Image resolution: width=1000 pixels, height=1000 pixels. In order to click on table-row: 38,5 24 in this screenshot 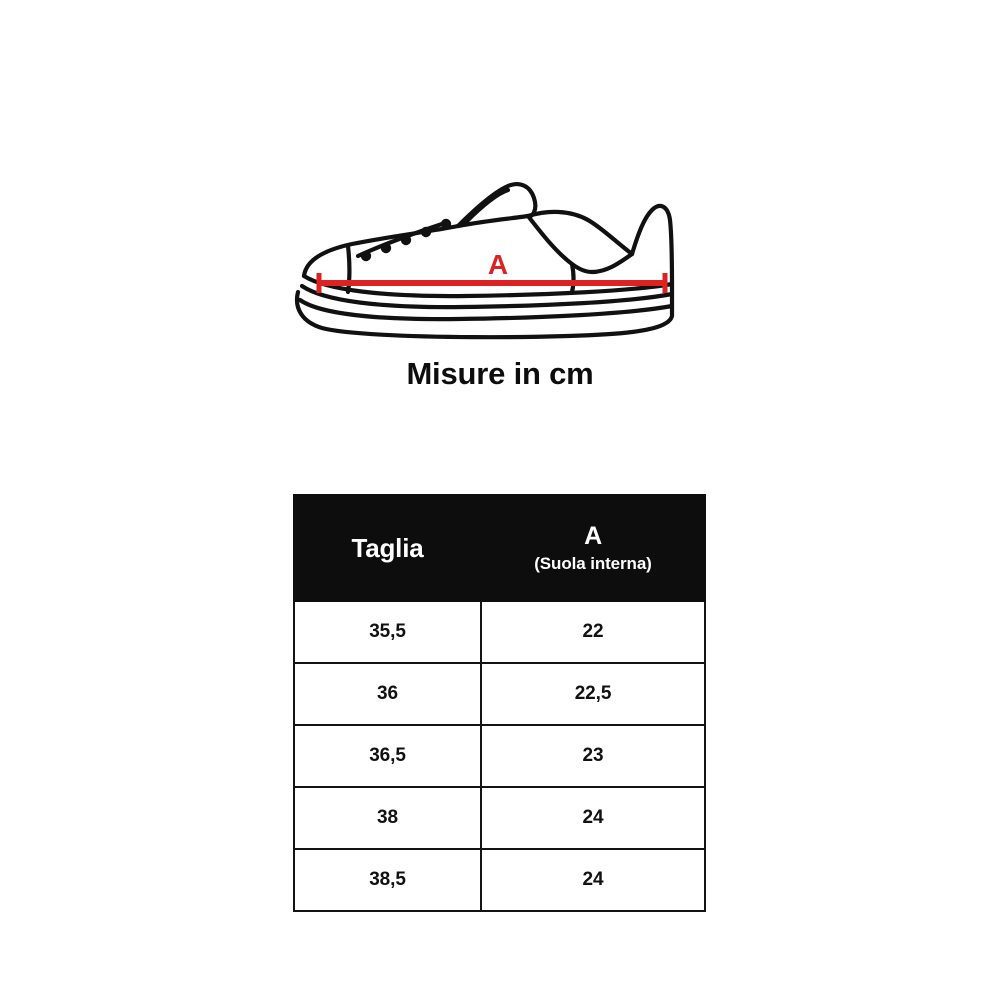, I will do `click(499, 880)`.